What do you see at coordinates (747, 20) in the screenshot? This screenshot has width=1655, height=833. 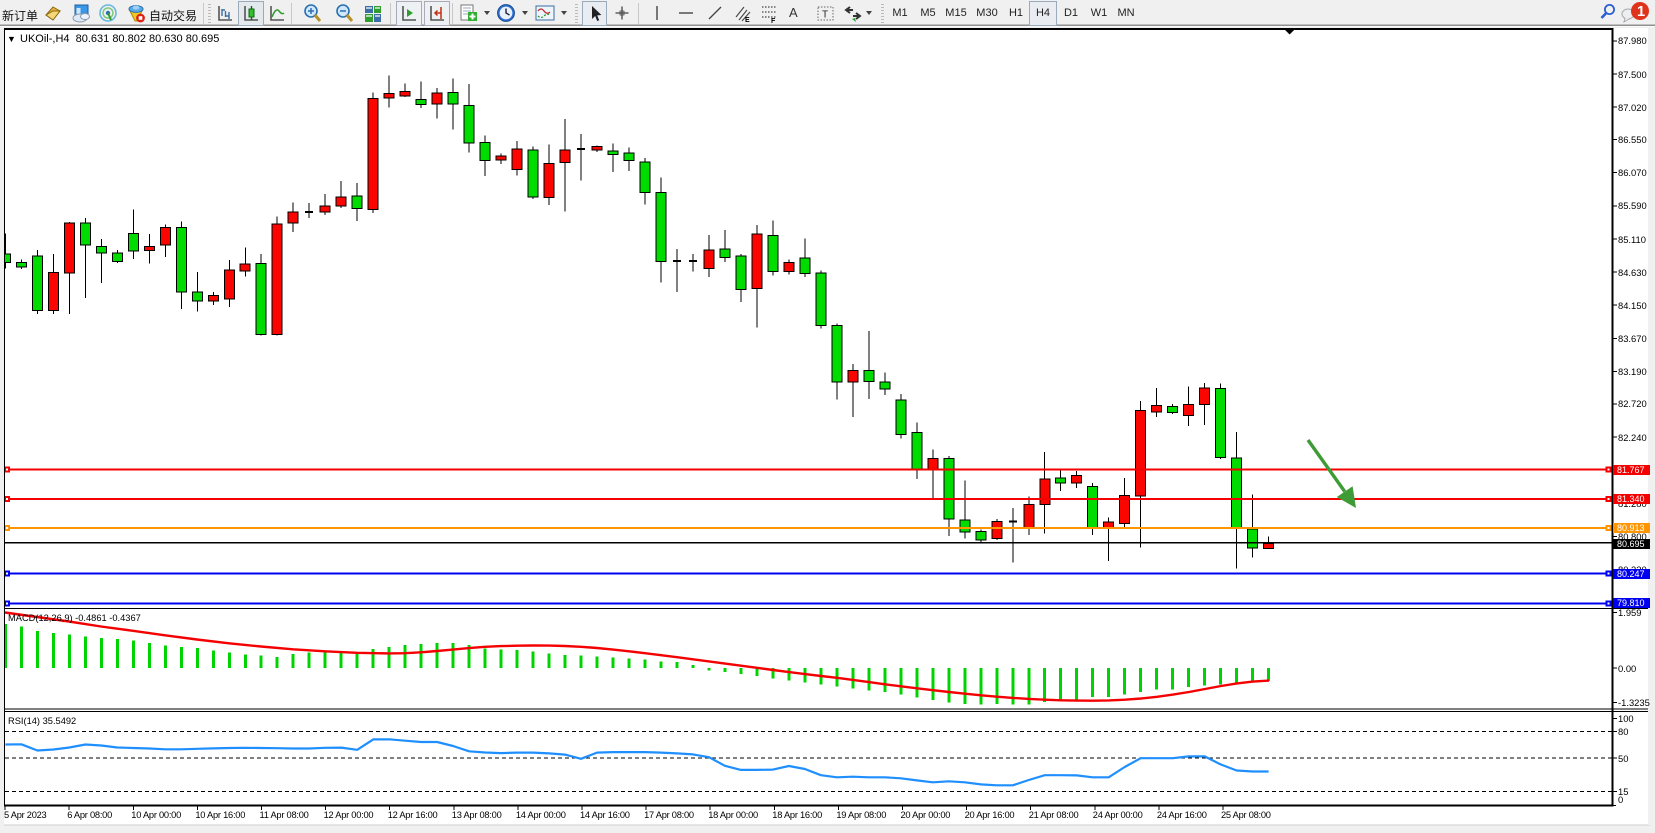 I see `svg-text: E` at bounding box center [747, 20].